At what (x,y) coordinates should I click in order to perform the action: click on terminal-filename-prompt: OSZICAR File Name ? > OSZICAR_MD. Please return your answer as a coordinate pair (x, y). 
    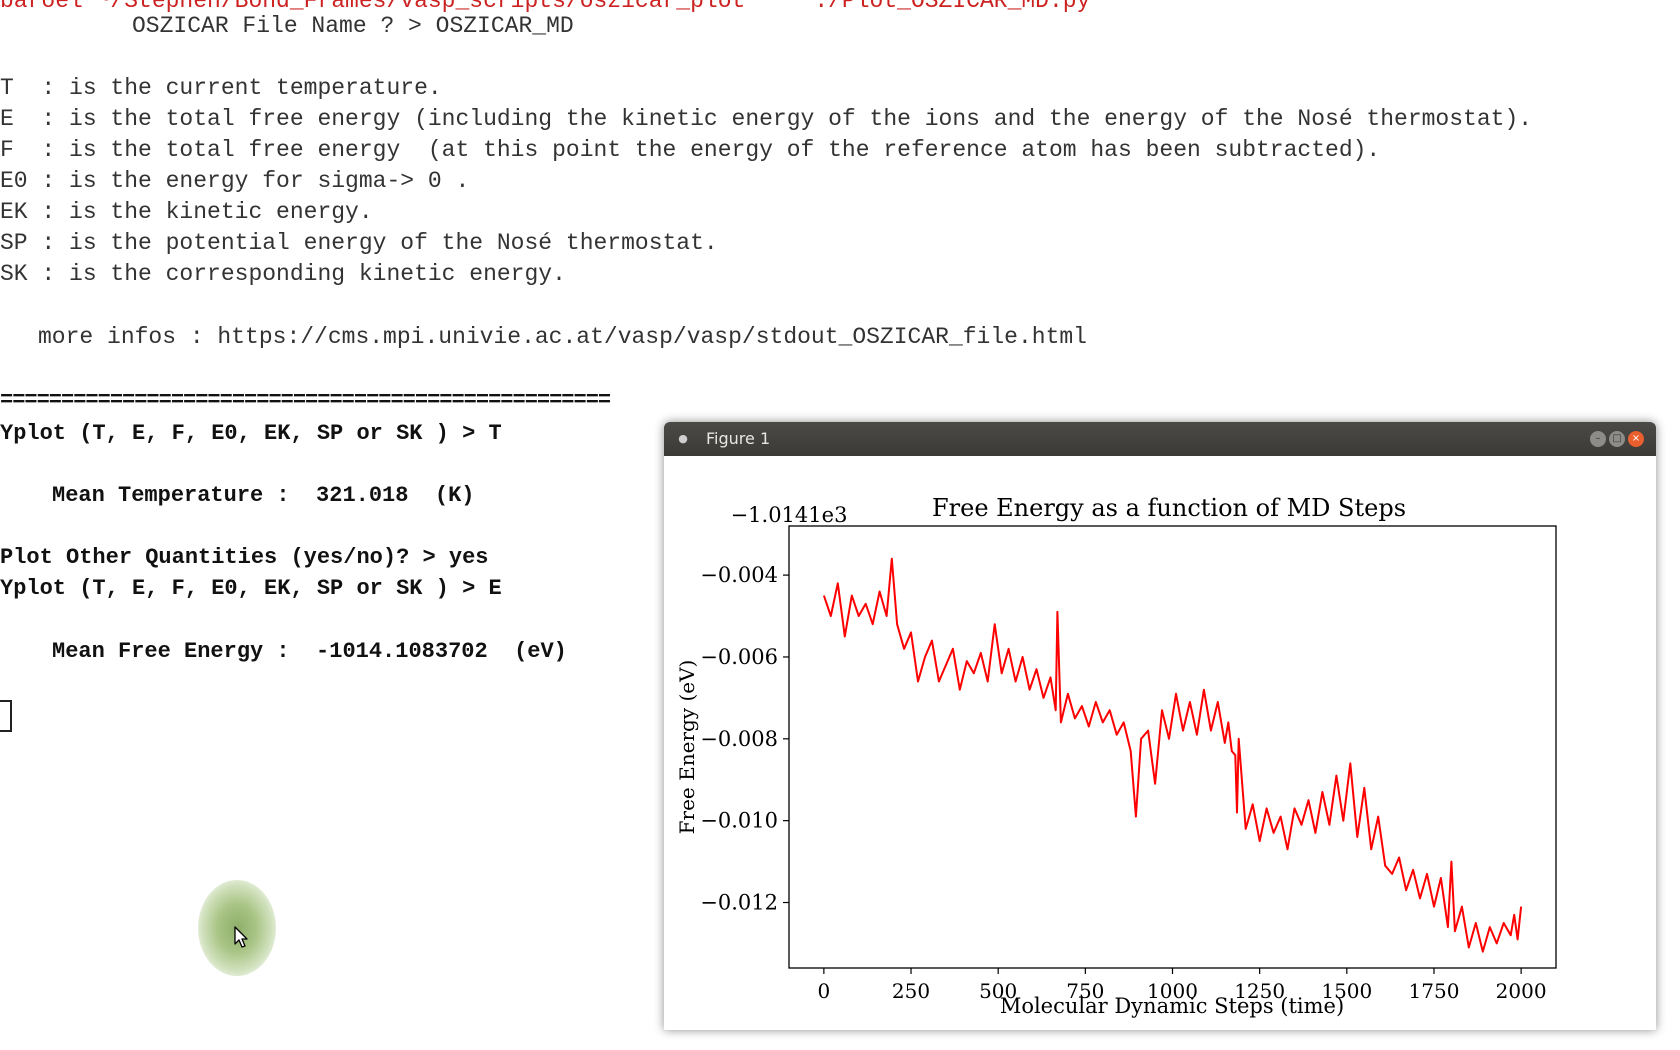
    Looking at the image, I should click on (353, 26).